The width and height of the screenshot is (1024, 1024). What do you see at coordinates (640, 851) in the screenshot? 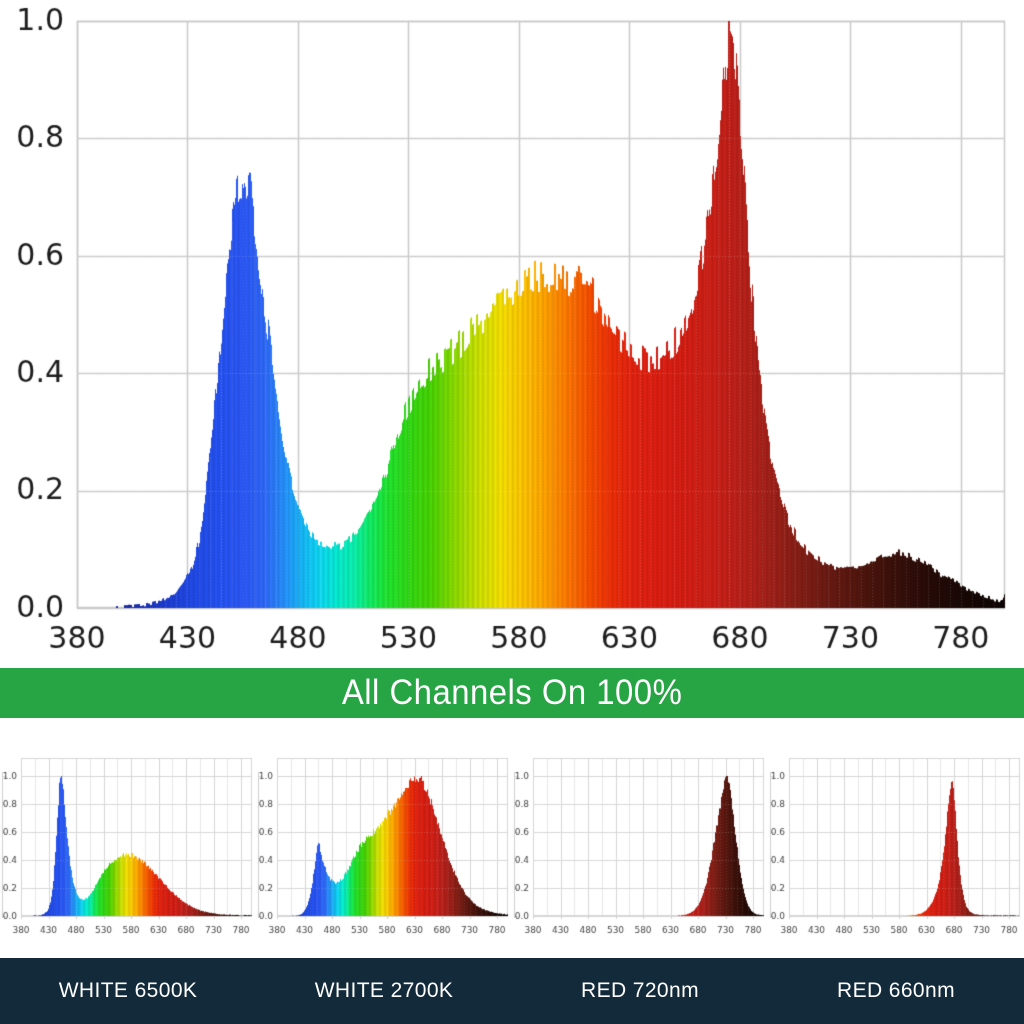
I see `subchart-red-720nm` at bounding box center [640, 851].